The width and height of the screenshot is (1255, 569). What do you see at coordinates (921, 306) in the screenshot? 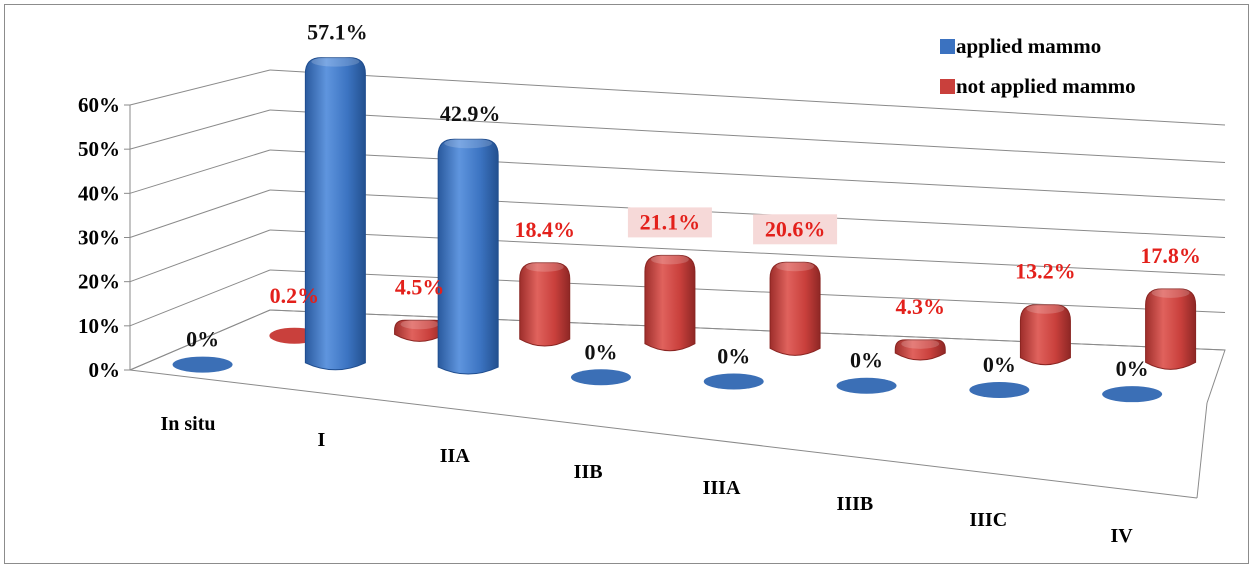
I see `data-label-not-applied: 4.3%` at bounding box center [921, 306].